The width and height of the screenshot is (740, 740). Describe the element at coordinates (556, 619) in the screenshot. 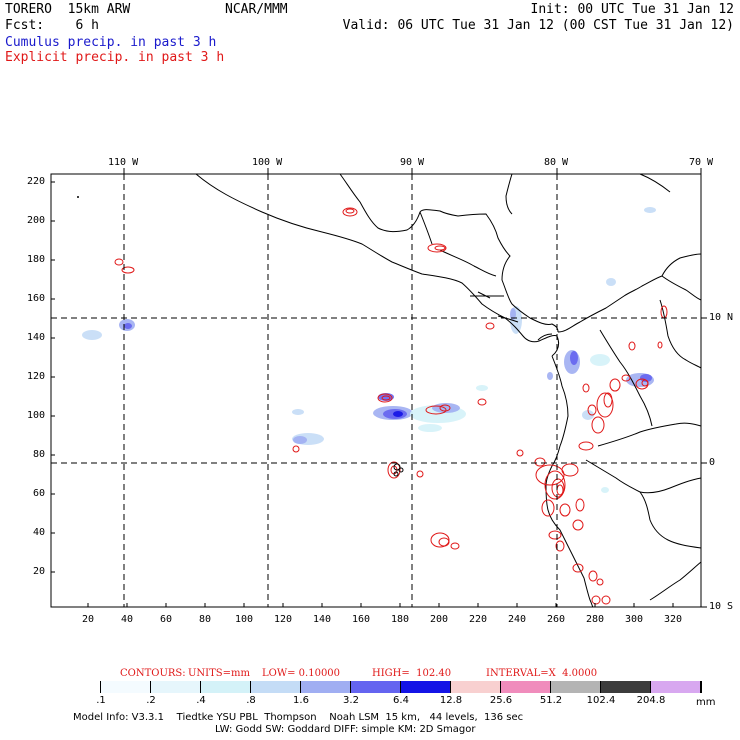

I see `x-tick-label: 260` at that location.